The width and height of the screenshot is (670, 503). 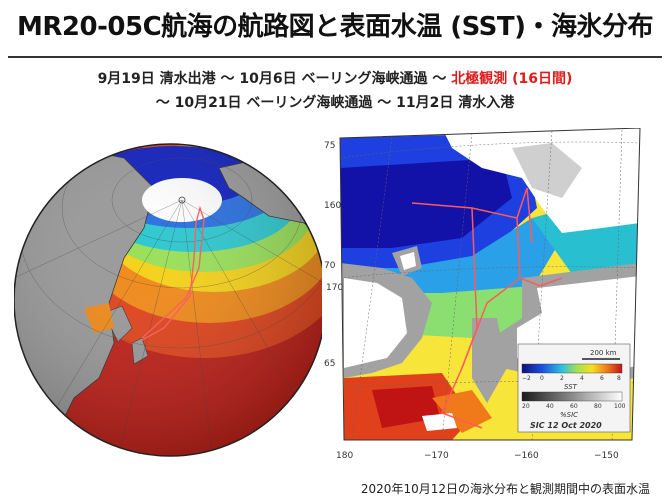 What do you see at coordinates (574, 406) in the screenshot?
I see `sic-tick-2: 60` at bounding box center [574, 406].